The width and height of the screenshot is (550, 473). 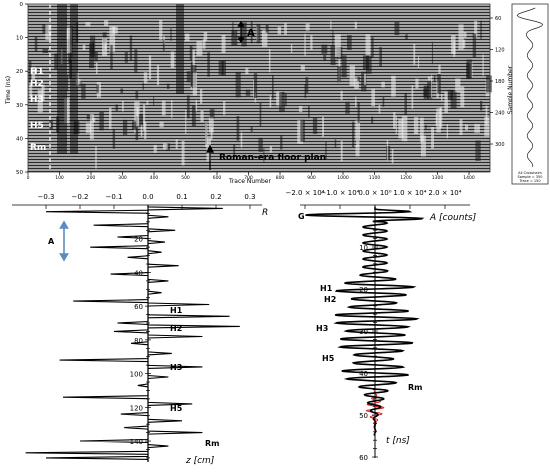 What do you see at coordinates (374, 193) in the screenshot?
I see `amplitude-x-tick-label: 0.0 × 10⁰` at bounding box center [374, 193].